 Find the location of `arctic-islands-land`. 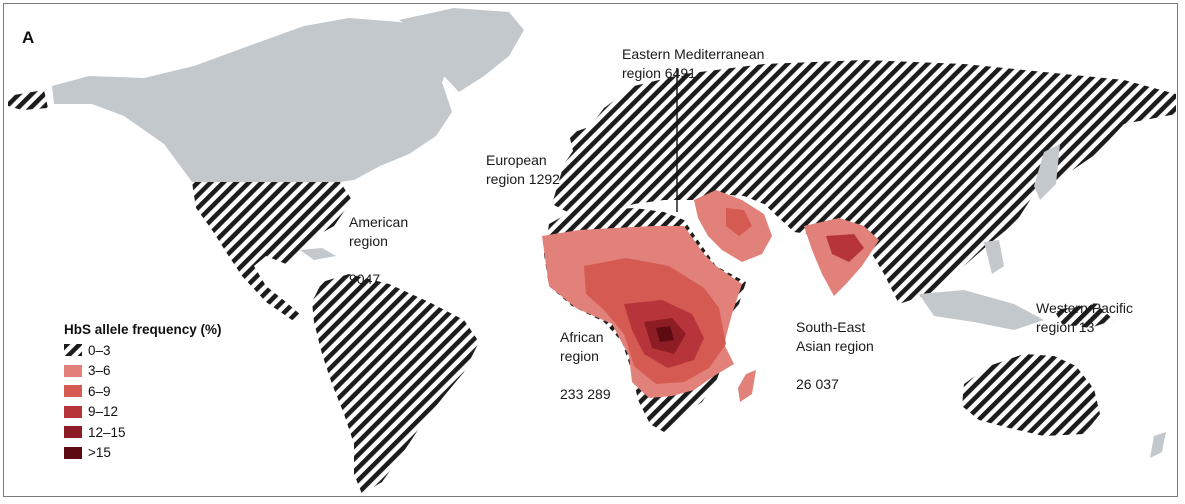

arctic-islands-land is located at coordinates (310, 45).